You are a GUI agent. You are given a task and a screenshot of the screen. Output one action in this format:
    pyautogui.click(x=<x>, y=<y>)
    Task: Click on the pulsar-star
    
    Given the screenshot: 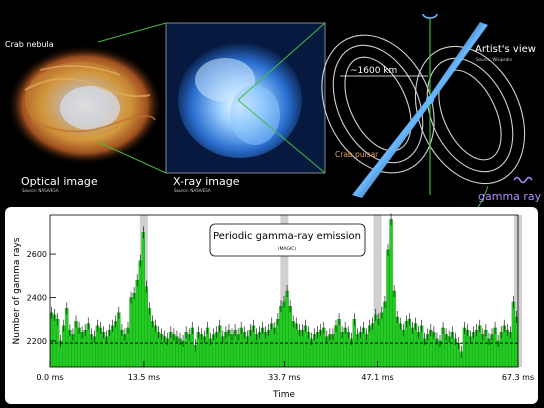 What is the action you would take?
    pyautogui.click(x=430, y=100)
    